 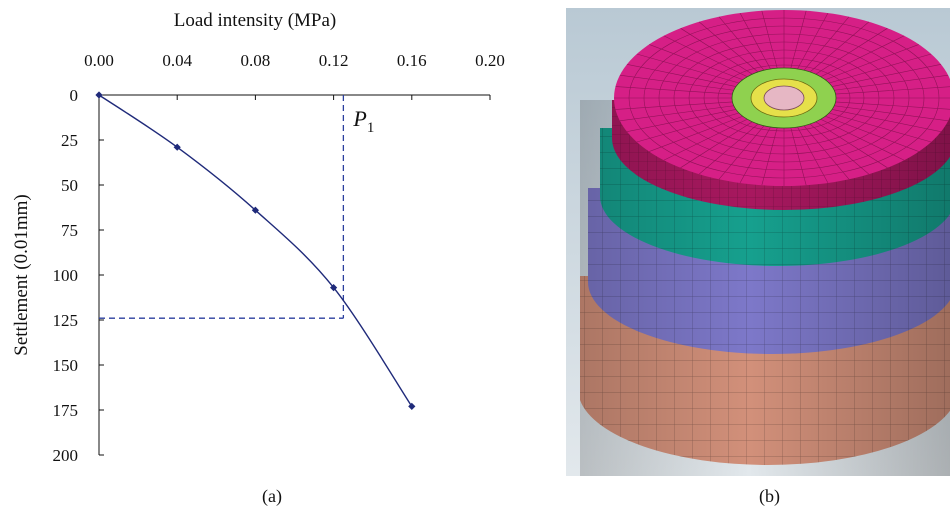 I want to click on y-ticks: 0 25 50 75 100 125 150 175 200, so click(x=78, y=275).